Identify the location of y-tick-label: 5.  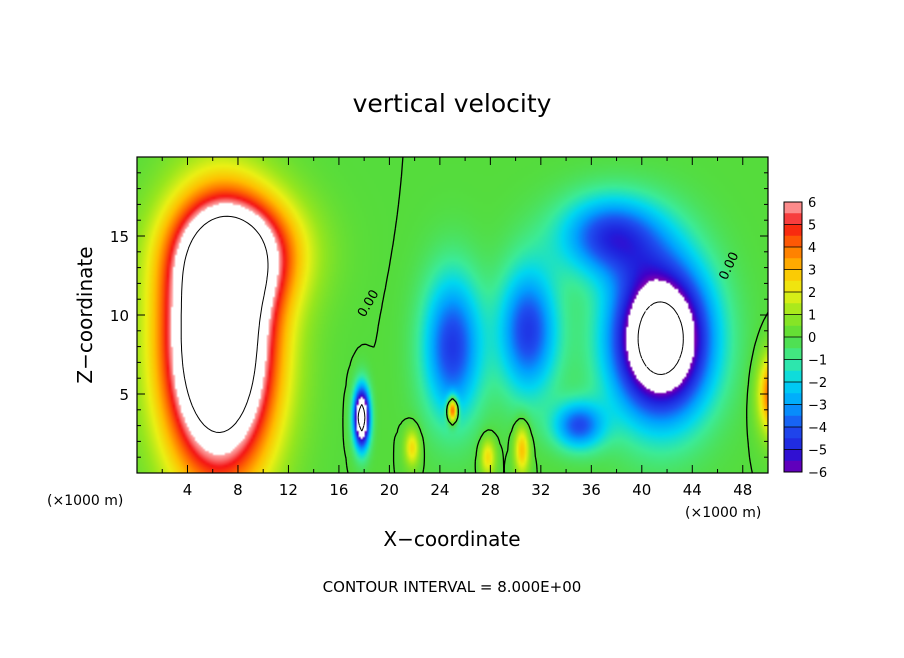
(124, 395).